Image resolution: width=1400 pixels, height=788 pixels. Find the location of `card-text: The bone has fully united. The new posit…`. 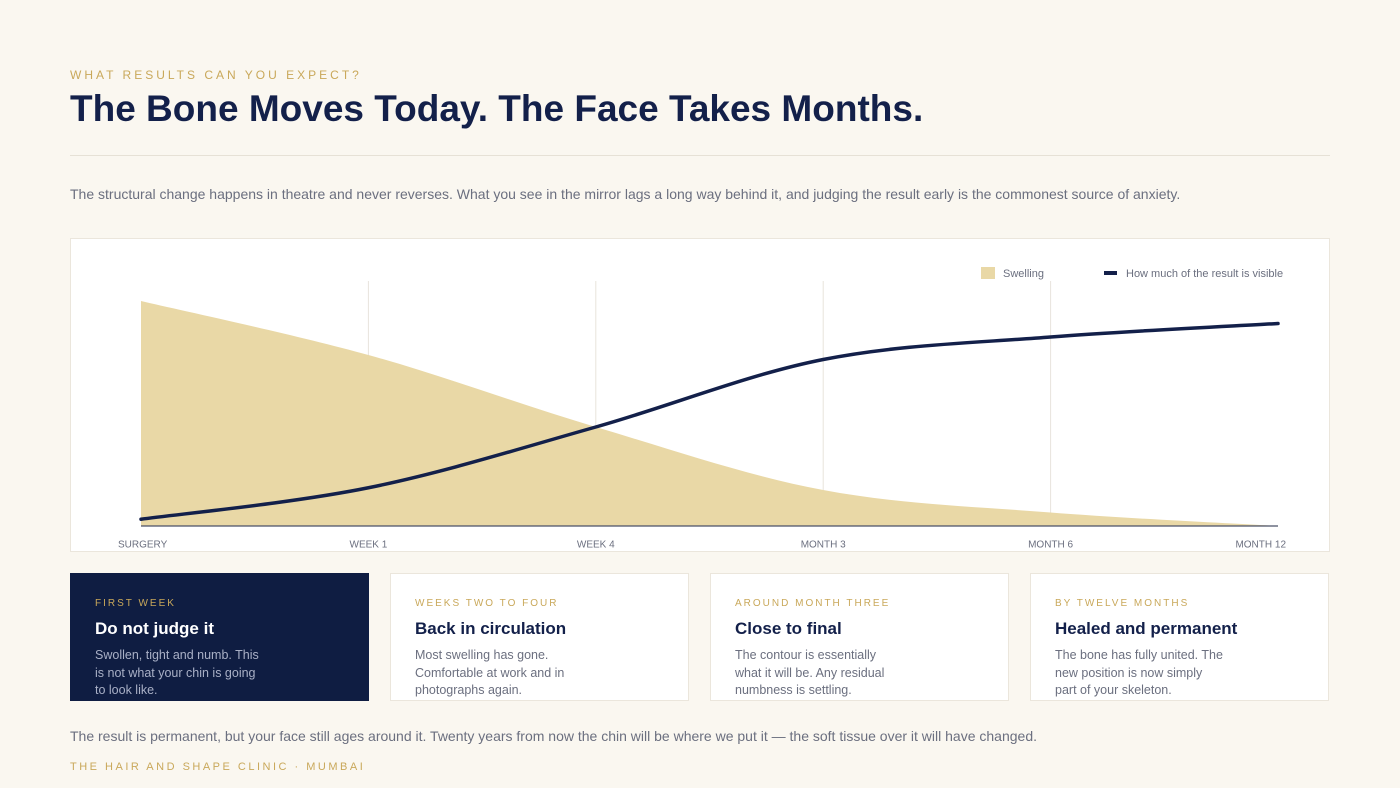

card-text: The bone has fully united. The new posit… is located at coordinates (1139, 672).